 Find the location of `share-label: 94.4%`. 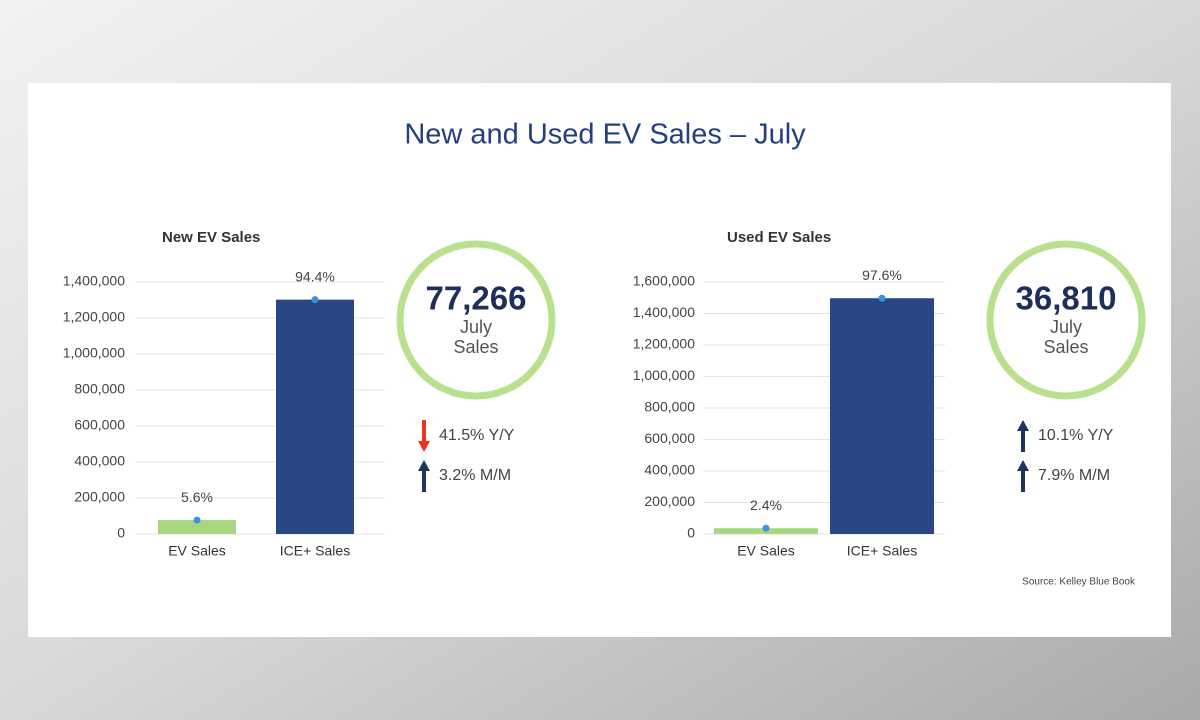

share-label: 94.4% is located at coordinates (315, 276).